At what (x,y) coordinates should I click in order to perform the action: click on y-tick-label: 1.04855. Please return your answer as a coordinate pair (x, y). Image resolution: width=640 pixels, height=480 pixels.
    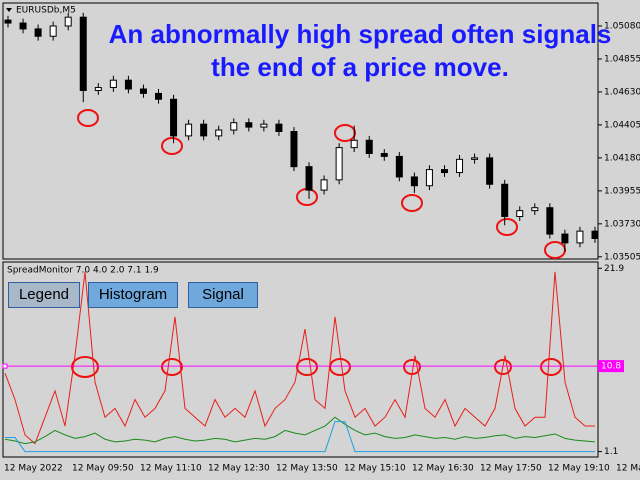
    Looking at the image, I should click on (622, 59).